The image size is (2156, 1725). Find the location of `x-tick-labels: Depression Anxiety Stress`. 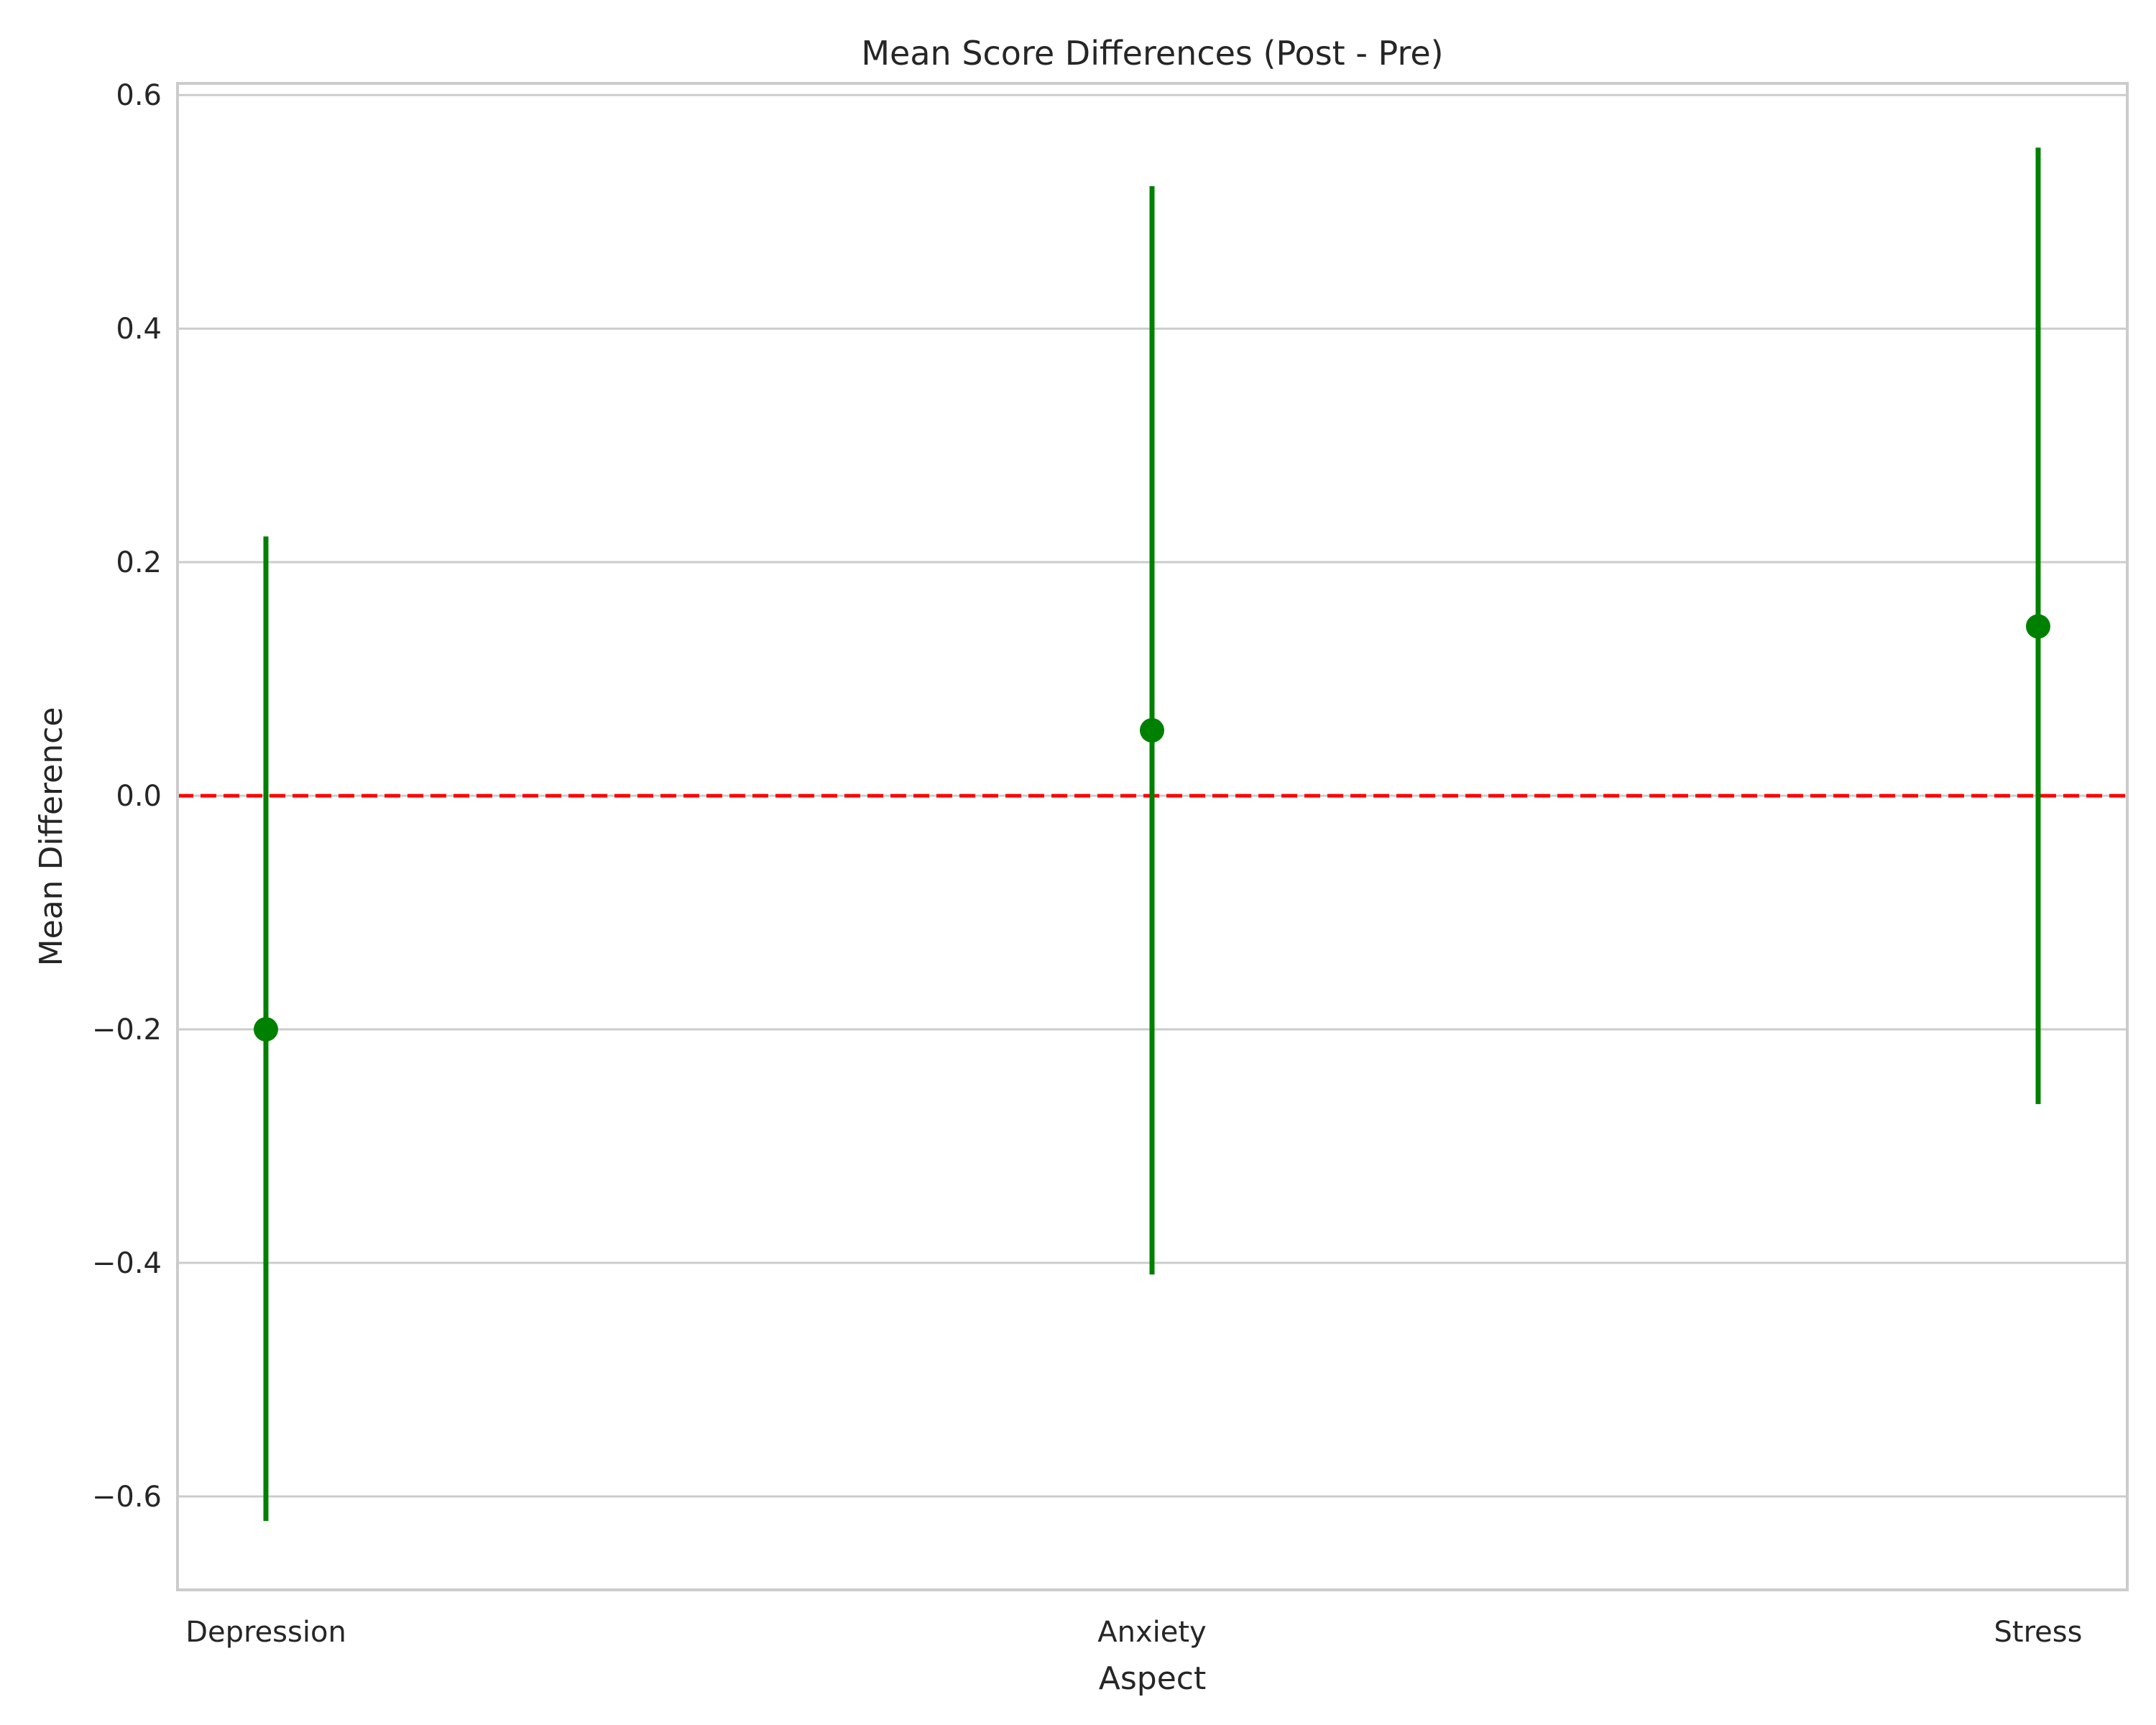

x-tick-labels: Depression Anxiety Stress is located at coordinates (1133, 1632).